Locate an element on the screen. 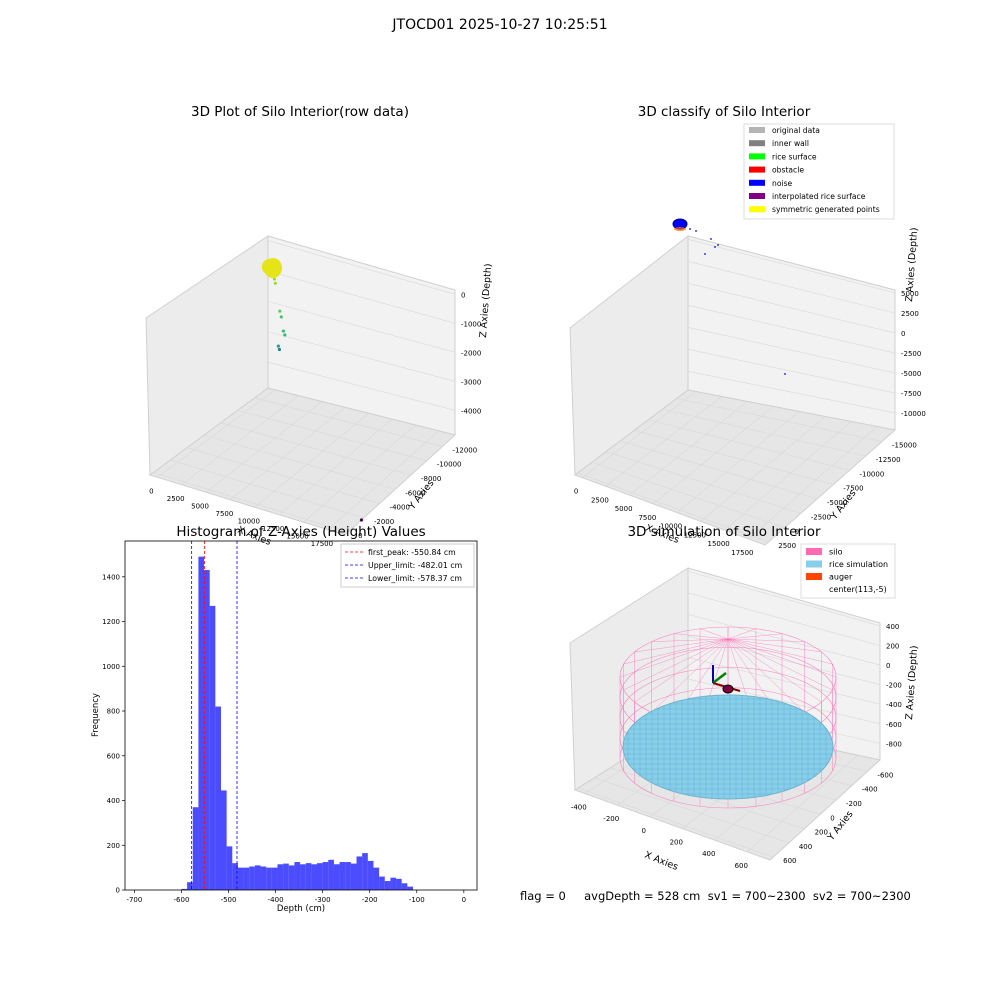  y-tick-label: -15000 is located at coordinates (904, 446).